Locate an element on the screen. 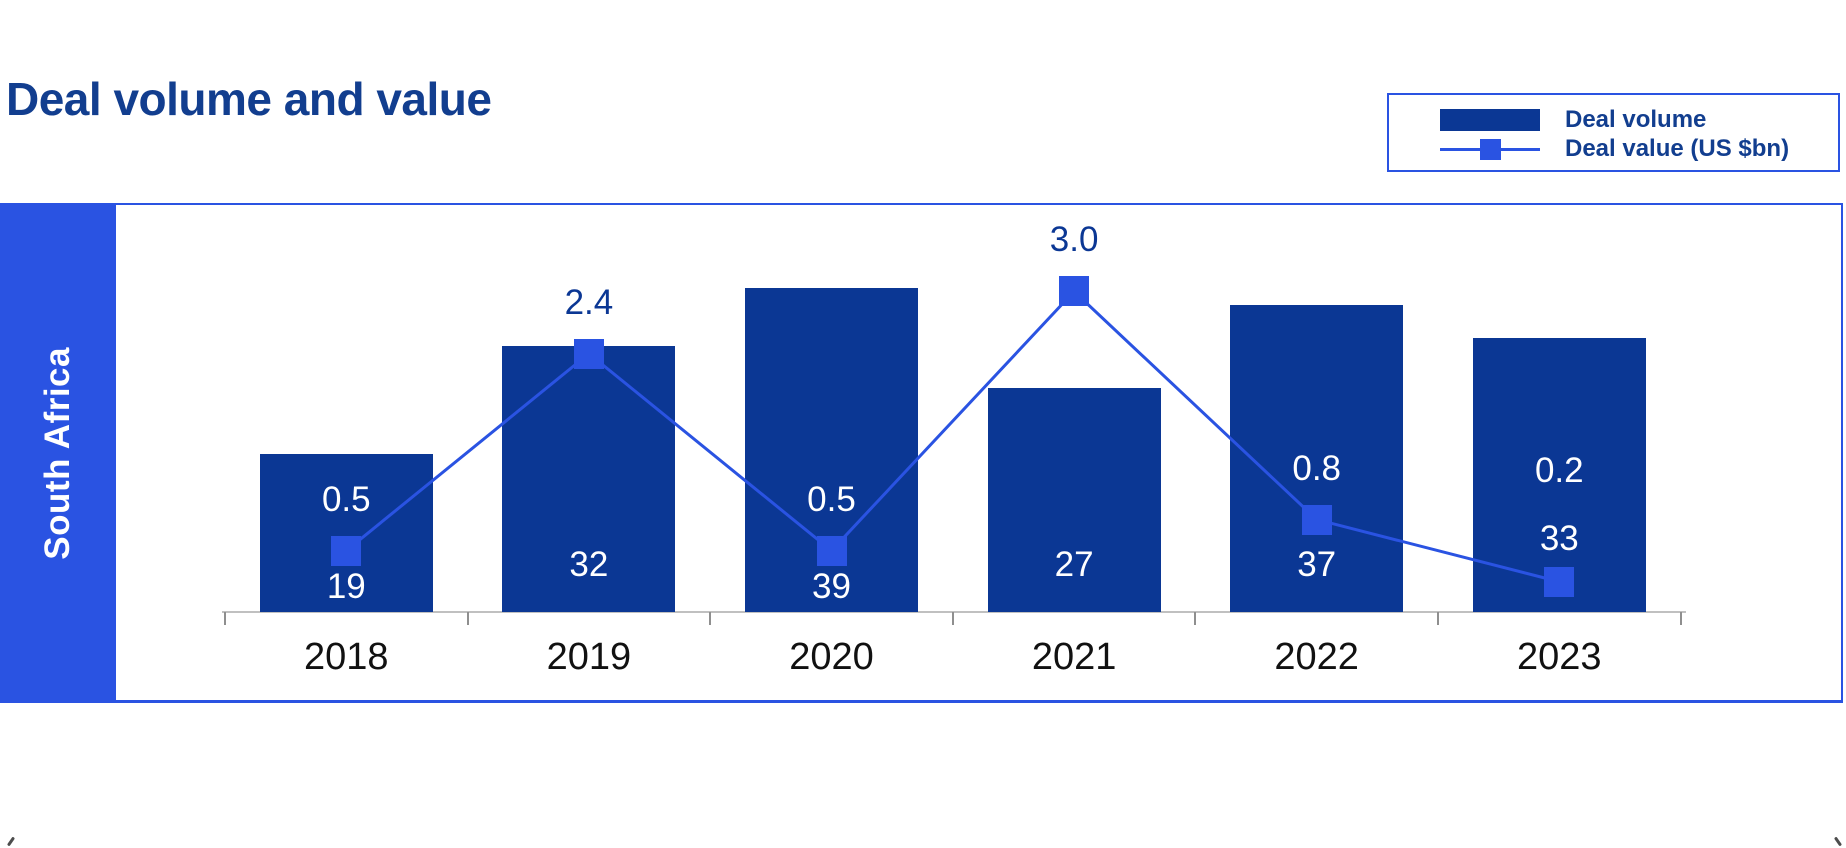  deal-value-label-2020: 0.5 is located at coordinates (831, 499).